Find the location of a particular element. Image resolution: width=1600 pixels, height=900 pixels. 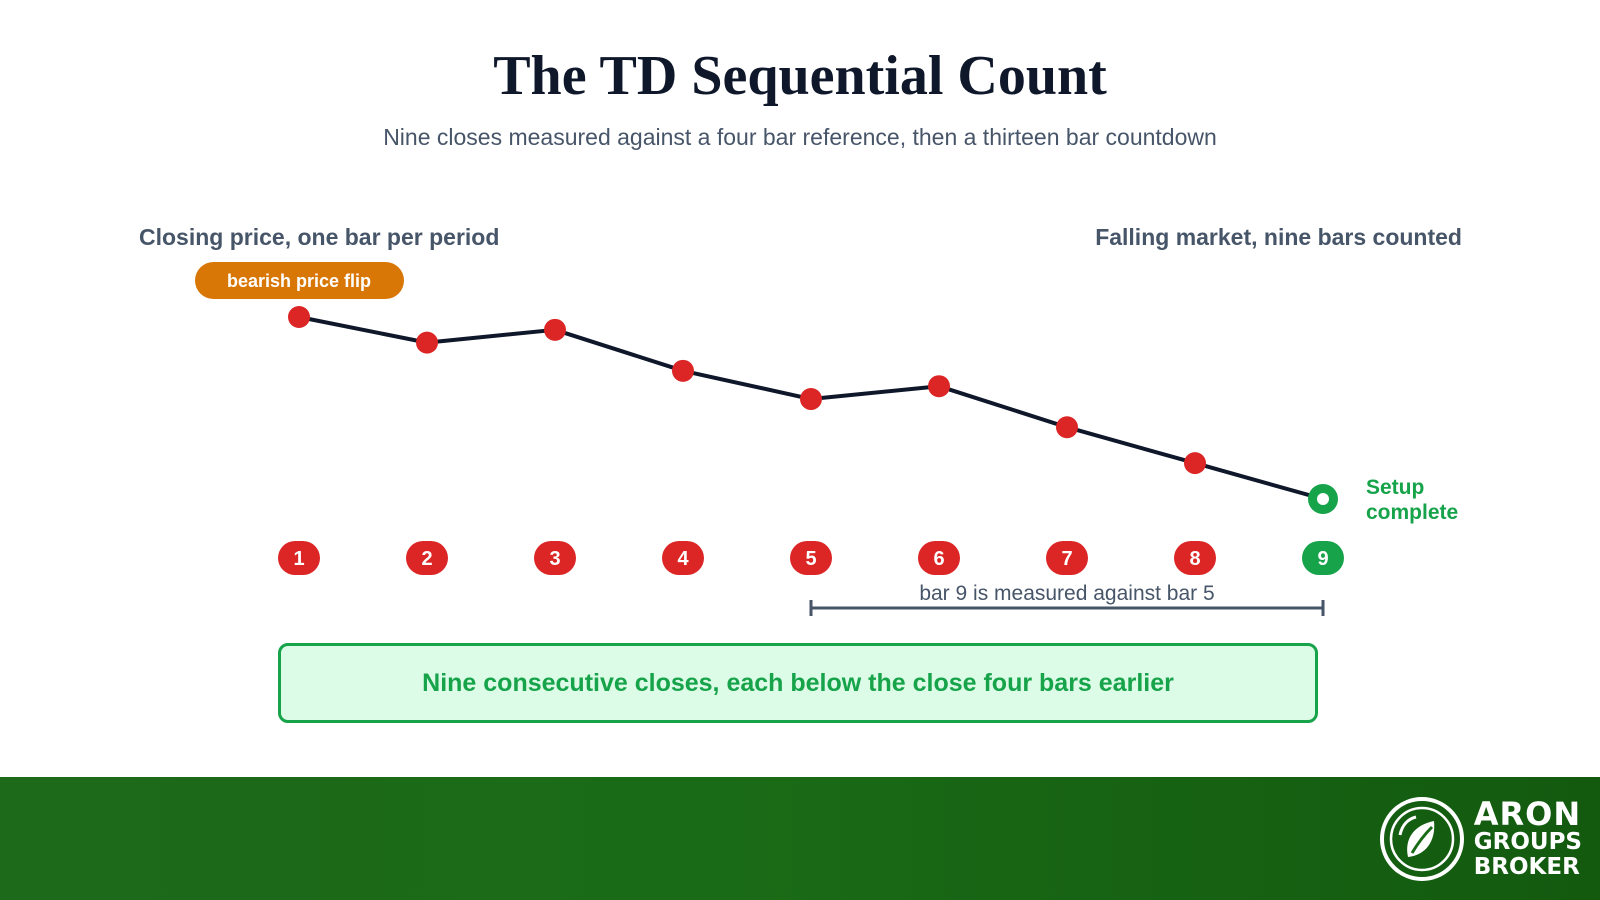

count-label: 8 is located at coordinates (1194, 559).